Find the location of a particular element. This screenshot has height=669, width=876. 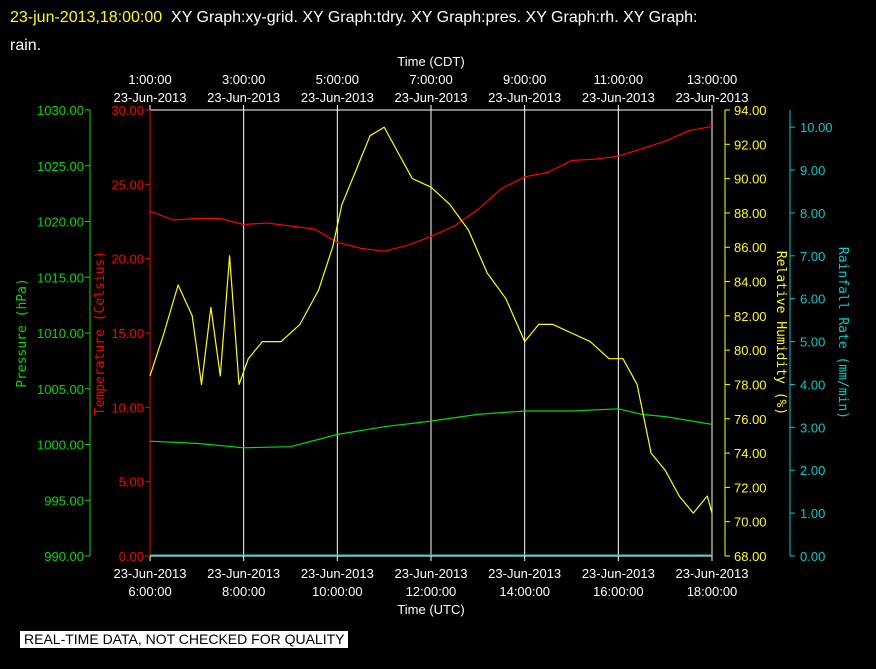

humidity-tick-label: 70.00 is located at coordinates (750, 522).